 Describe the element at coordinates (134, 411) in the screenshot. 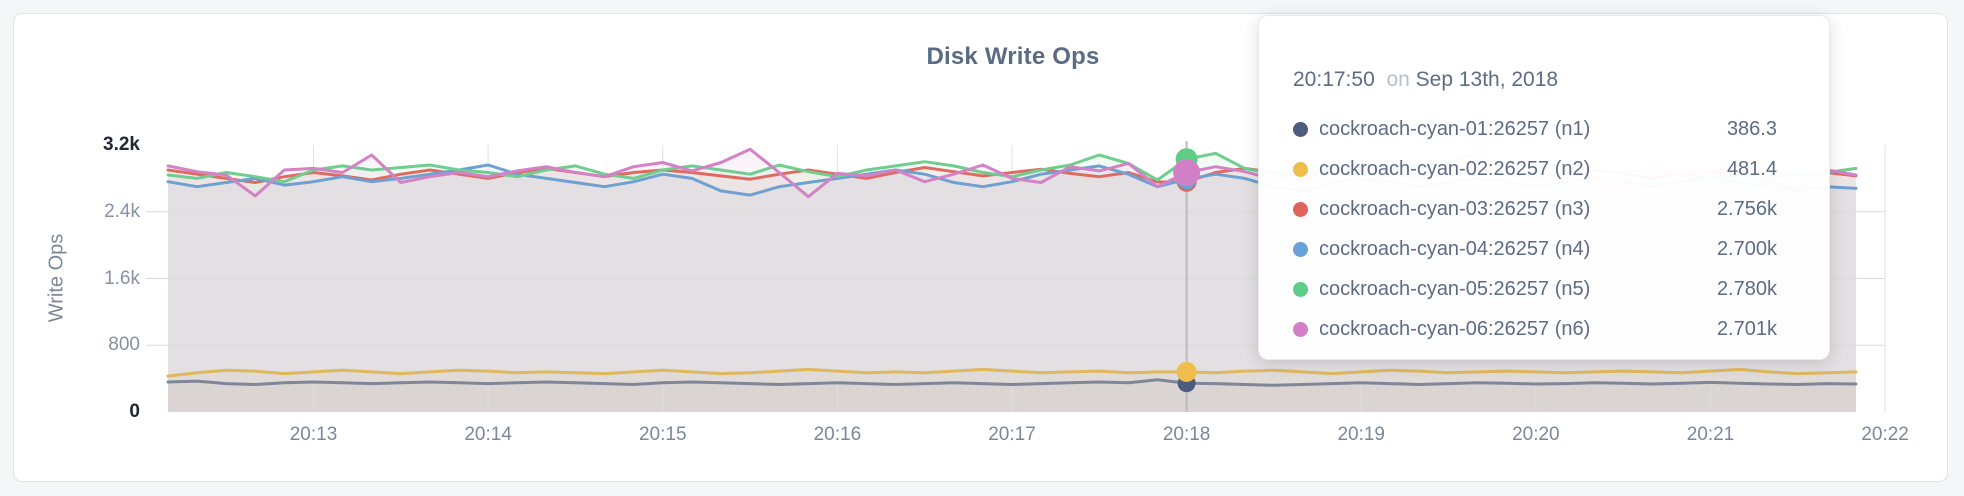

I see `y-tick-label: 0` at that location.